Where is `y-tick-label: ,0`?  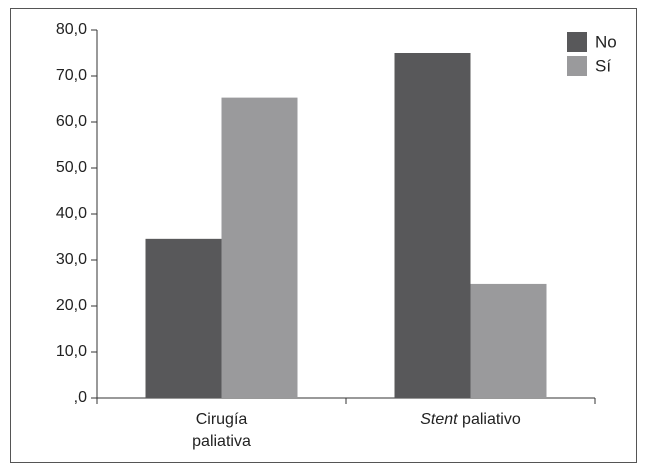
y-tick-label: ,0 is located at coordinates (80, 397).